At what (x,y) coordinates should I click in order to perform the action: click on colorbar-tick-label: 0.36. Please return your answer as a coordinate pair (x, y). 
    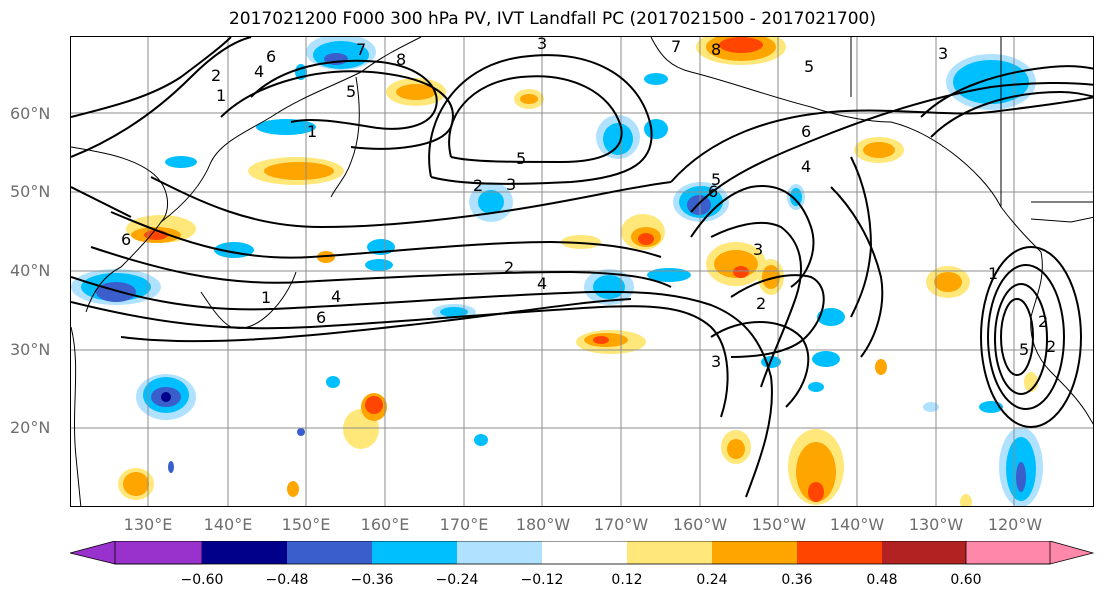
    Looking at the image, I should click on (797, 580).